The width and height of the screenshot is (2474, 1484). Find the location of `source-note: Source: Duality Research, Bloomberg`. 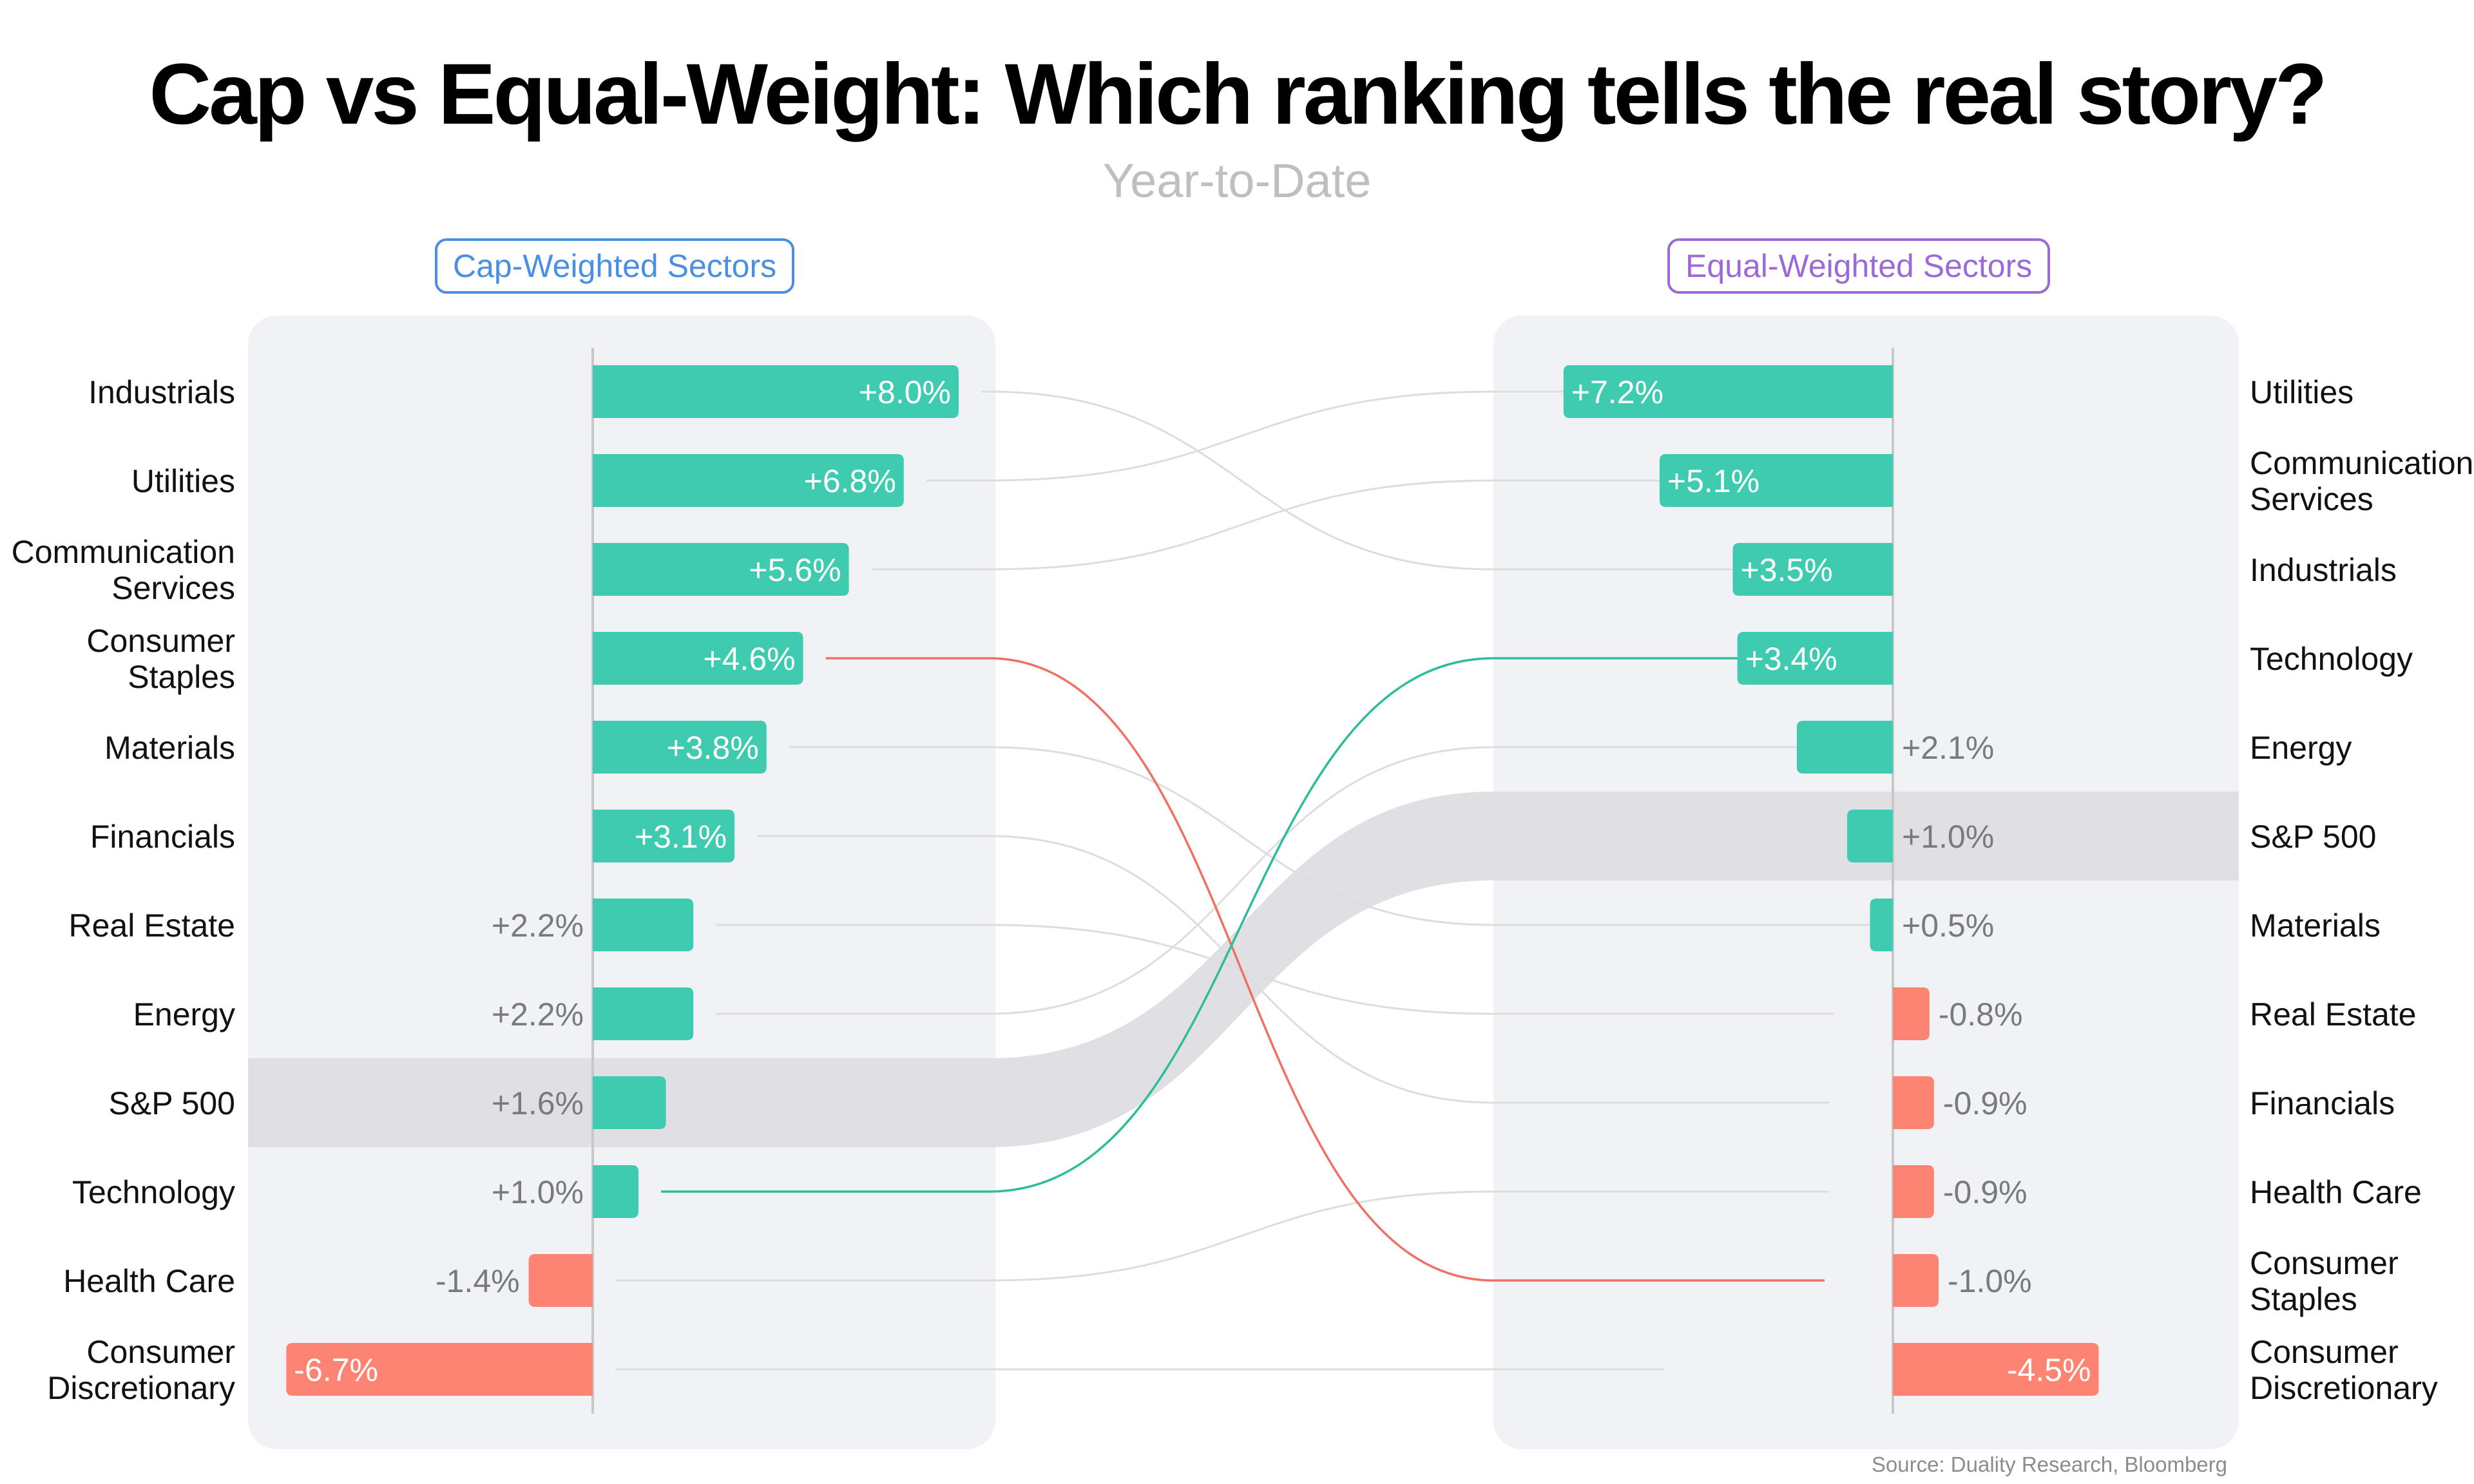

source-note: Source: Duality Research, Bloomberg is located at coordinates (2049, 1464).